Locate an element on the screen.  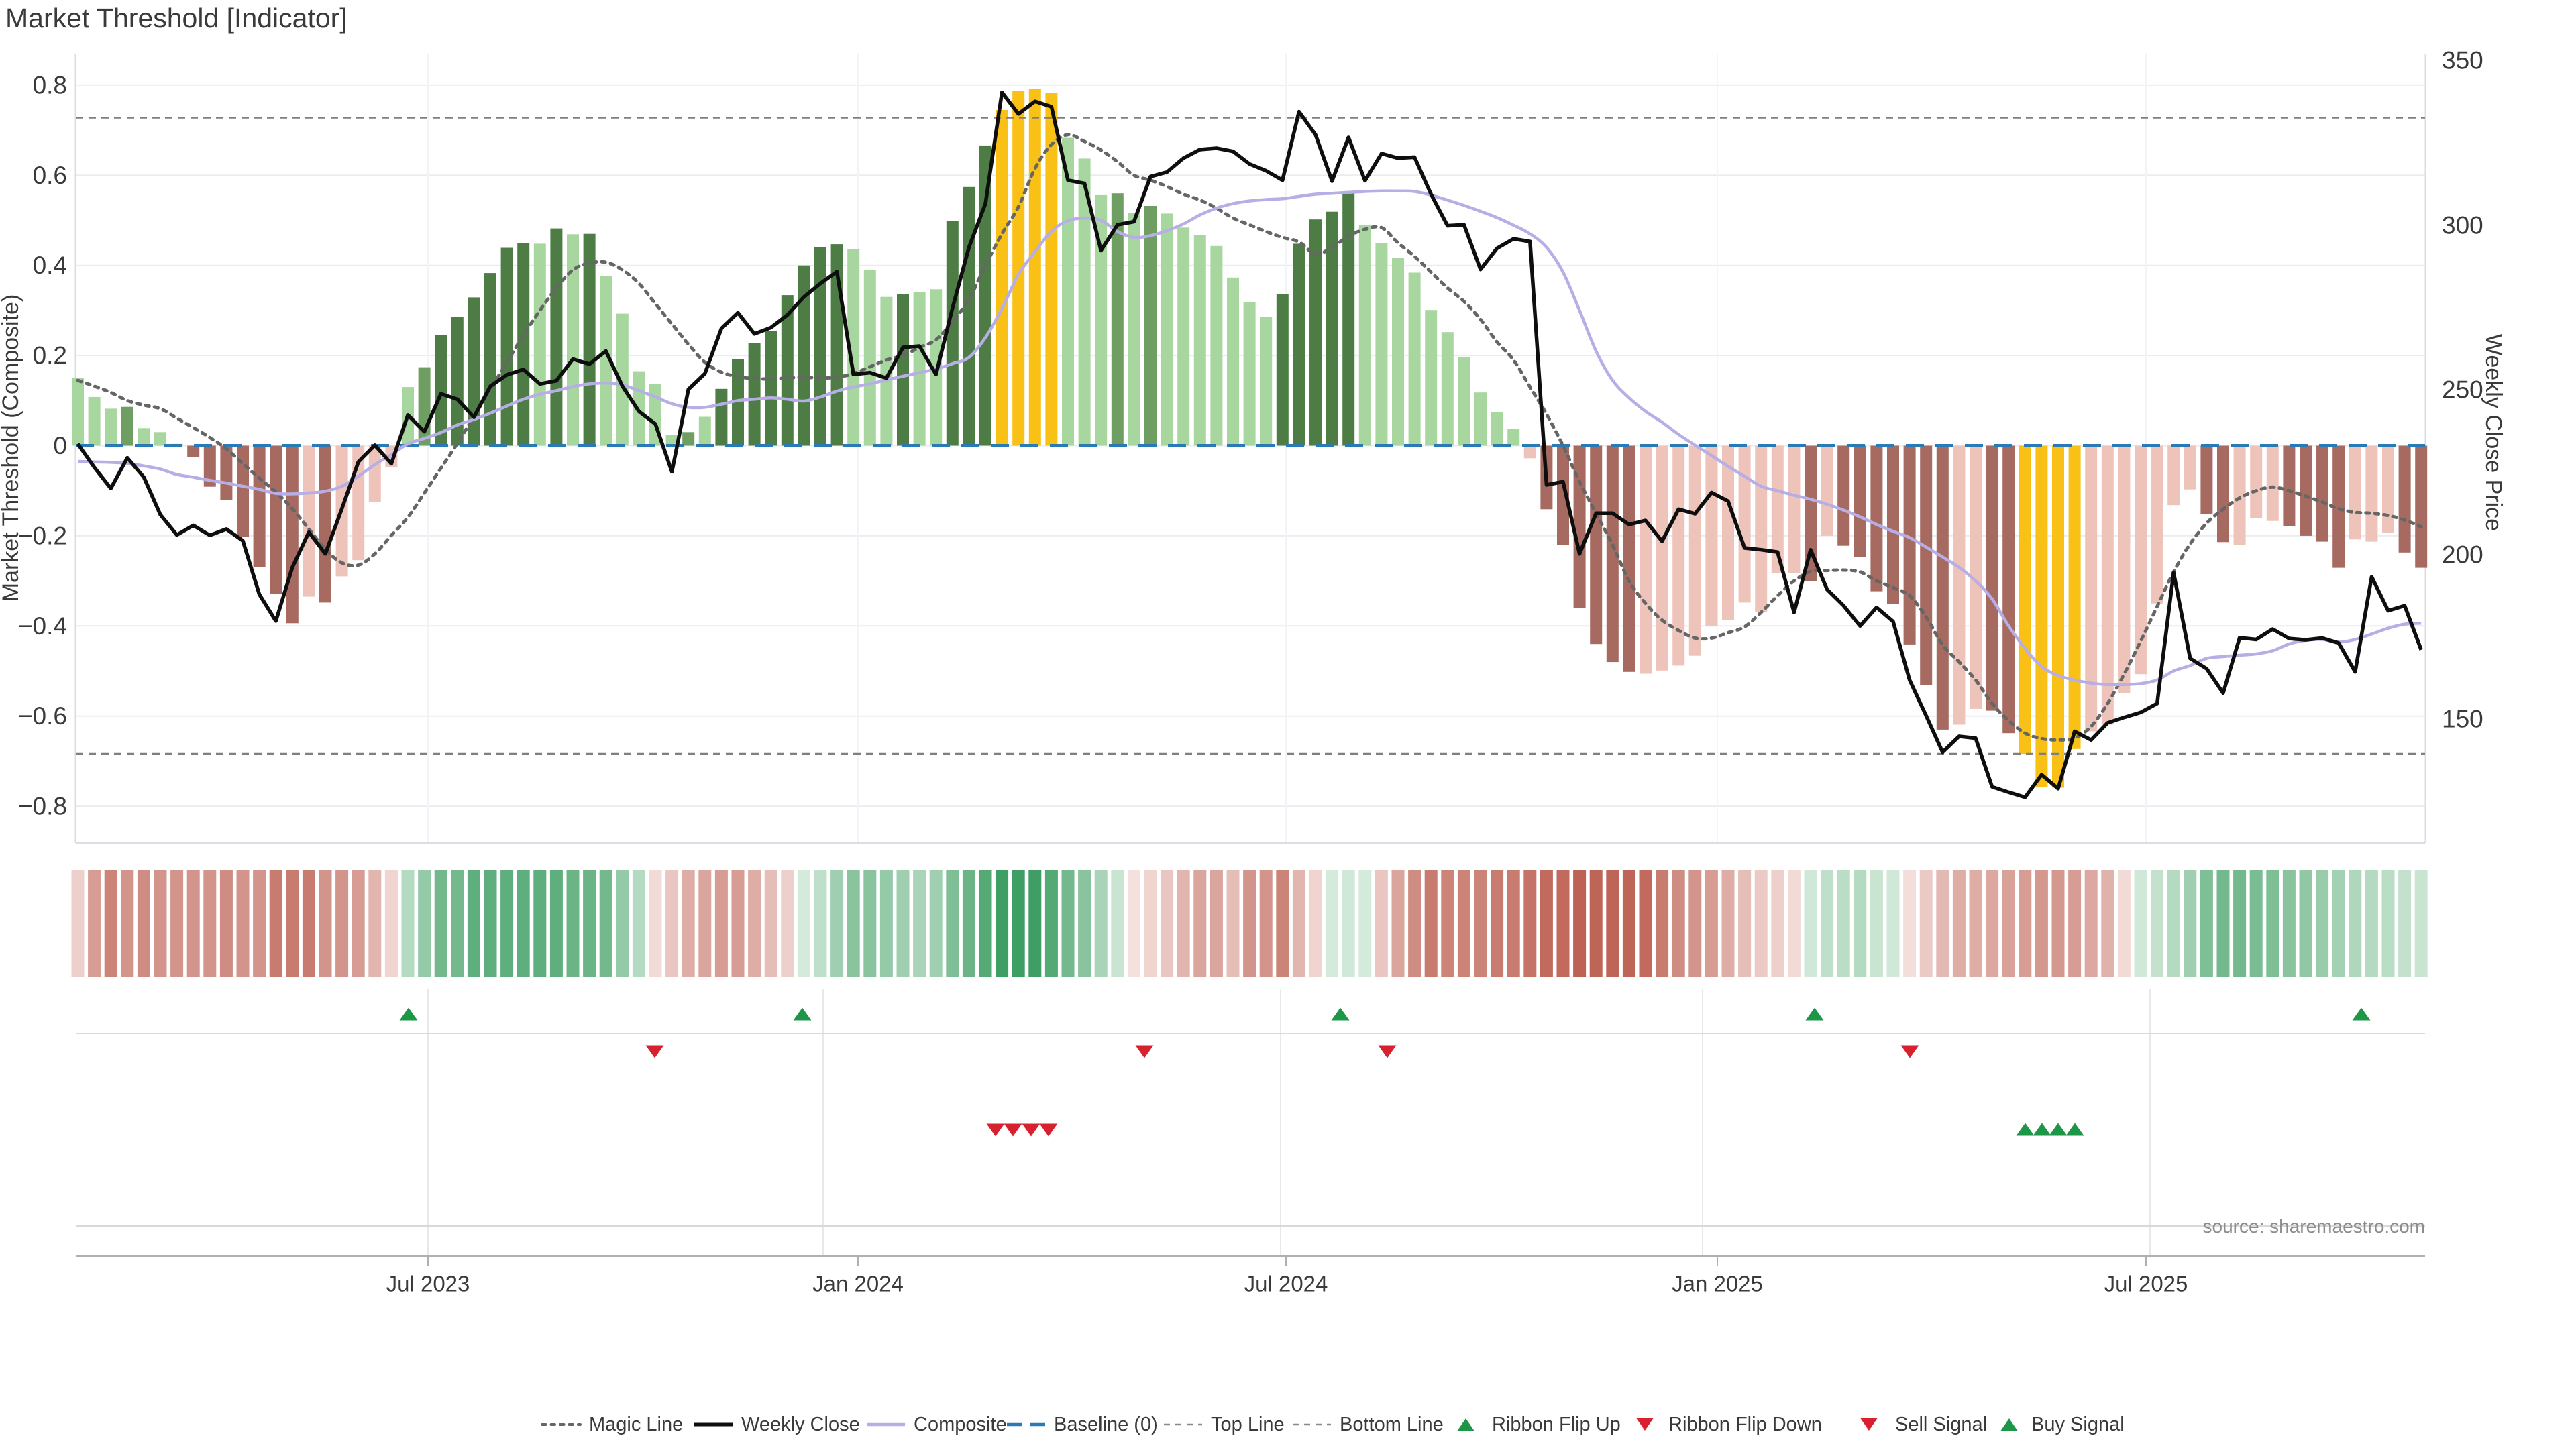
svg-text: Bottom Line is located at coordinates (1392, 1424).